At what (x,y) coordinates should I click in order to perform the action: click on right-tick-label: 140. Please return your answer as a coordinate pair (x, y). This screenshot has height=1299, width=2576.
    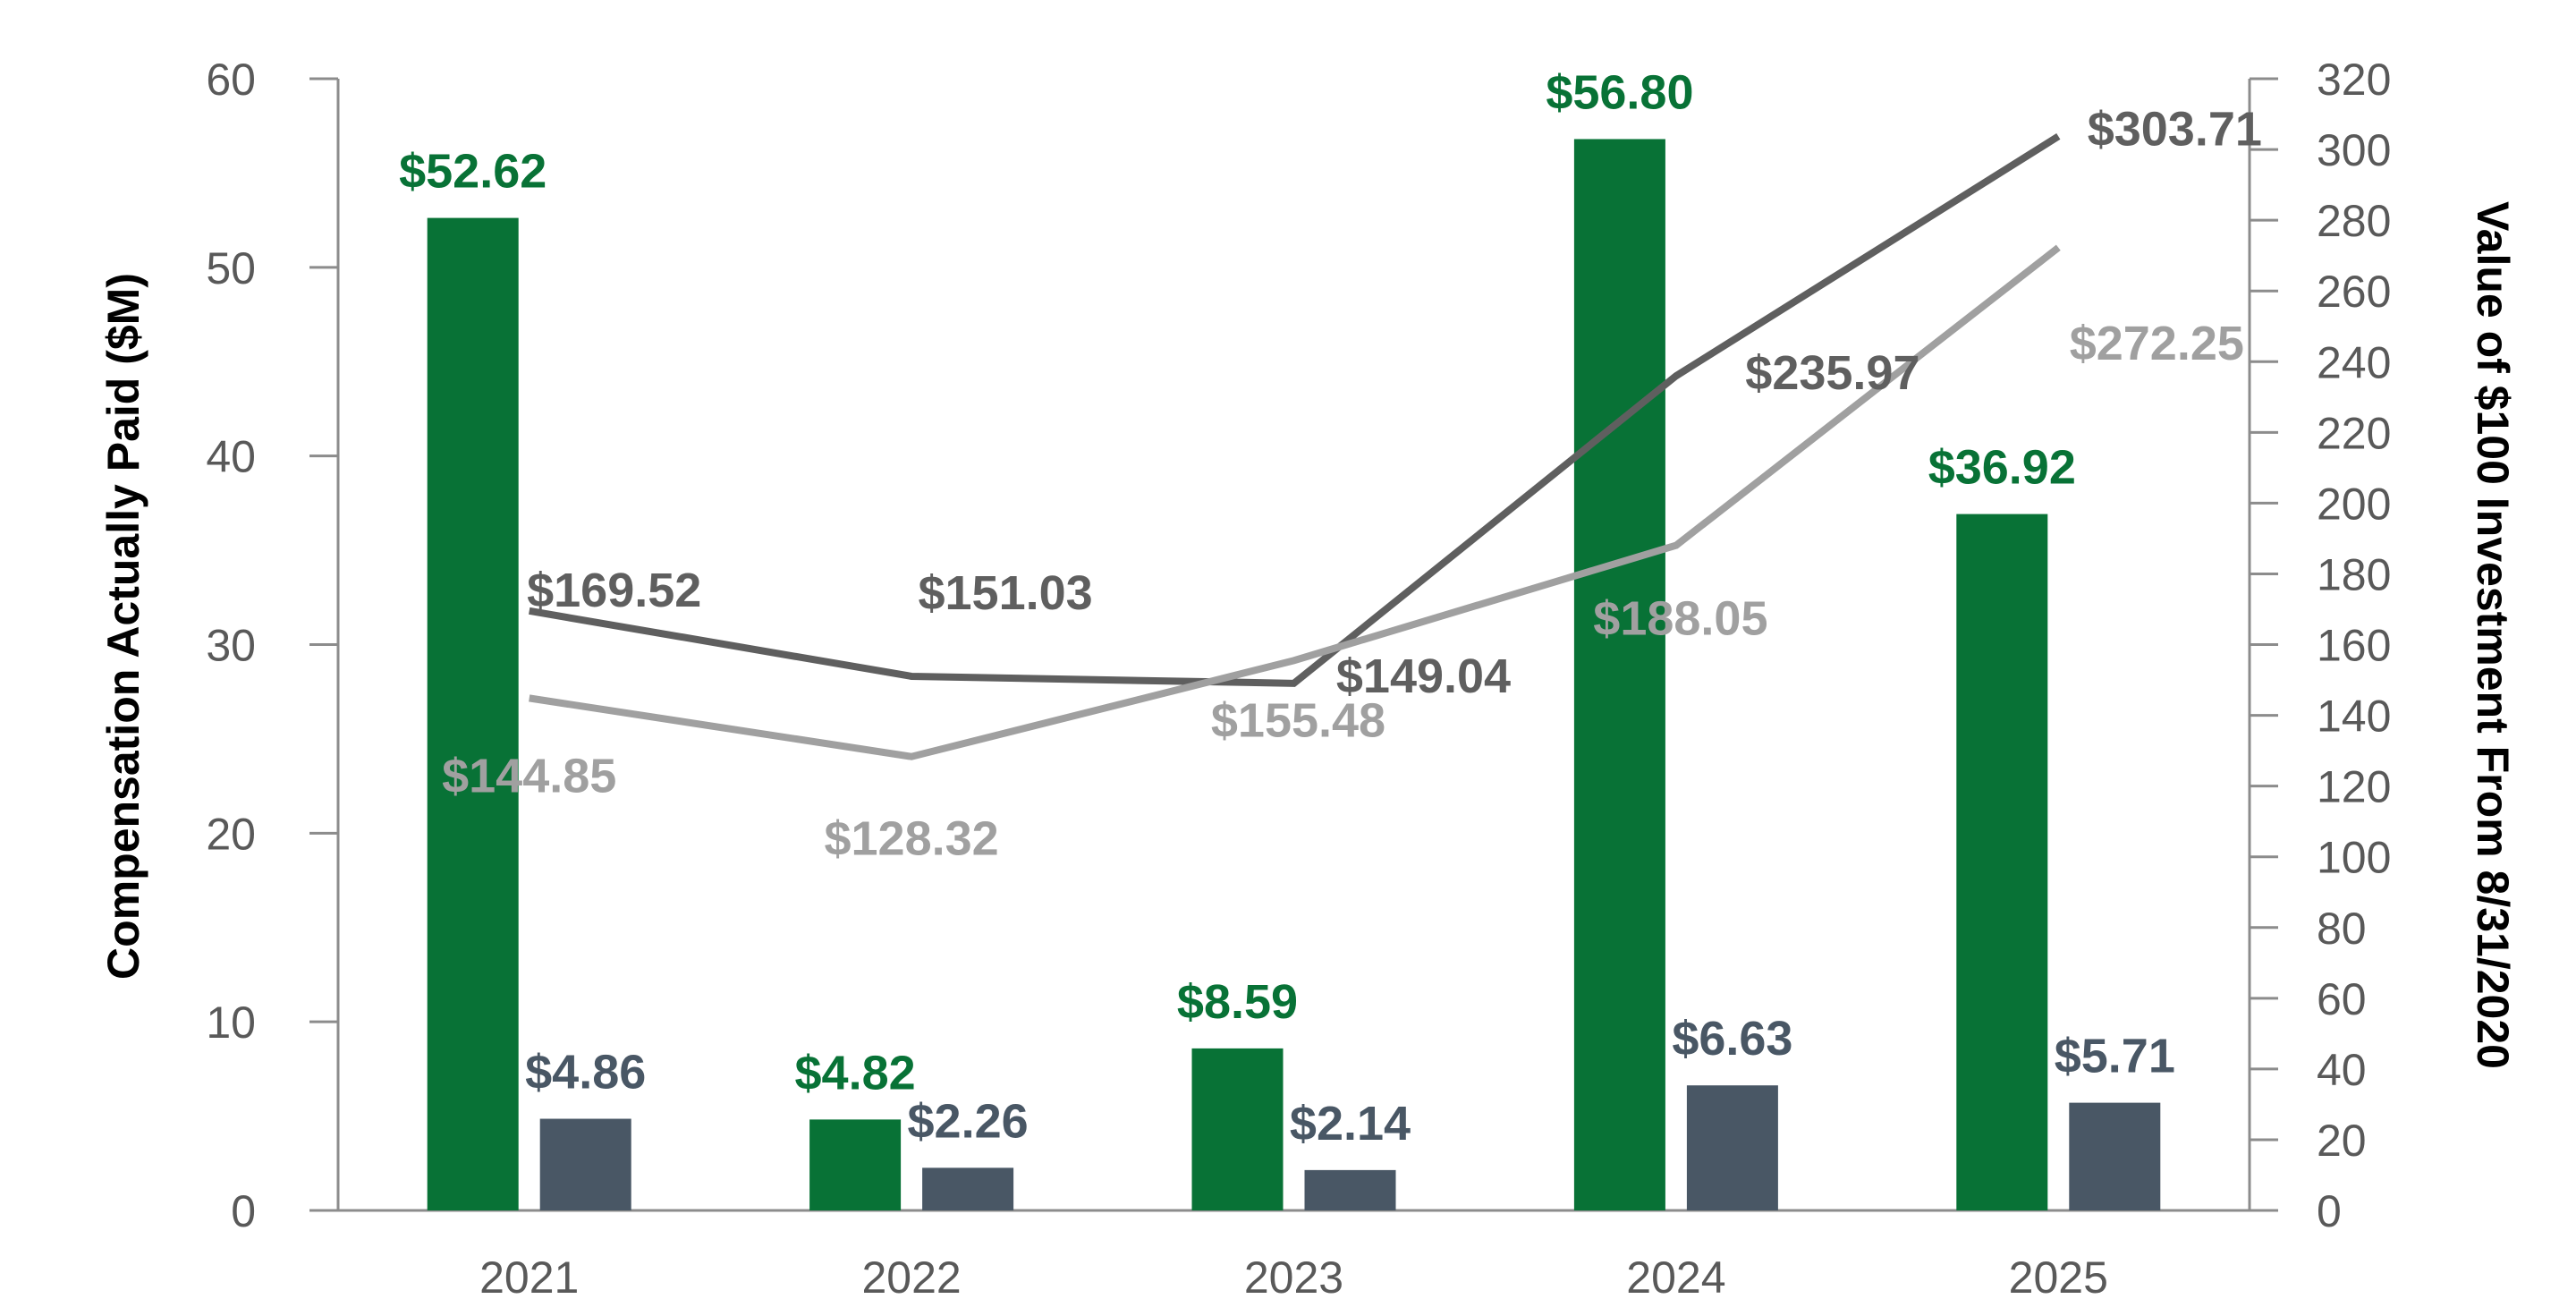
    Looking at the image, I should click on (2354, 717).